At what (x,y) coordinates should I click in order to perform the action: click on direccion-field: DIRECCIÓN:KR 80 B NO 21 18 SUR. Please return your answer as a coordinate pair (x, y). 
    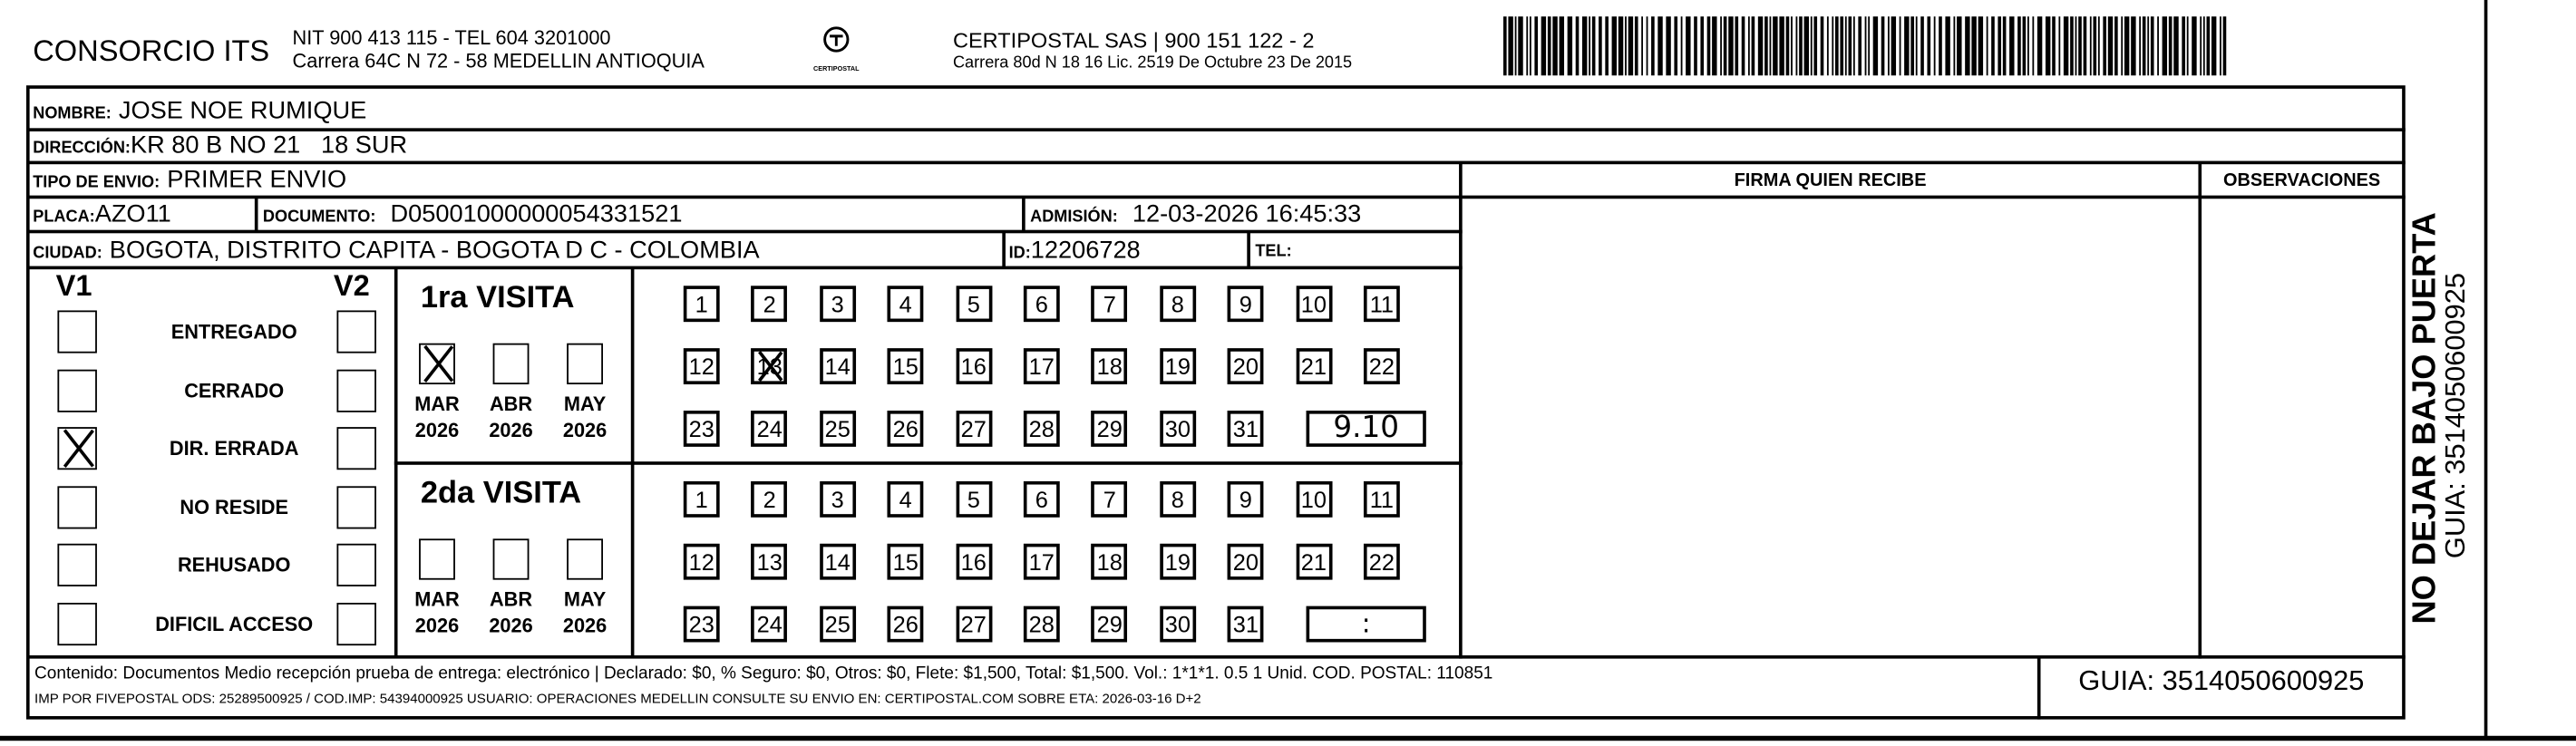
    Looking at the image, I should click on (220, 145).